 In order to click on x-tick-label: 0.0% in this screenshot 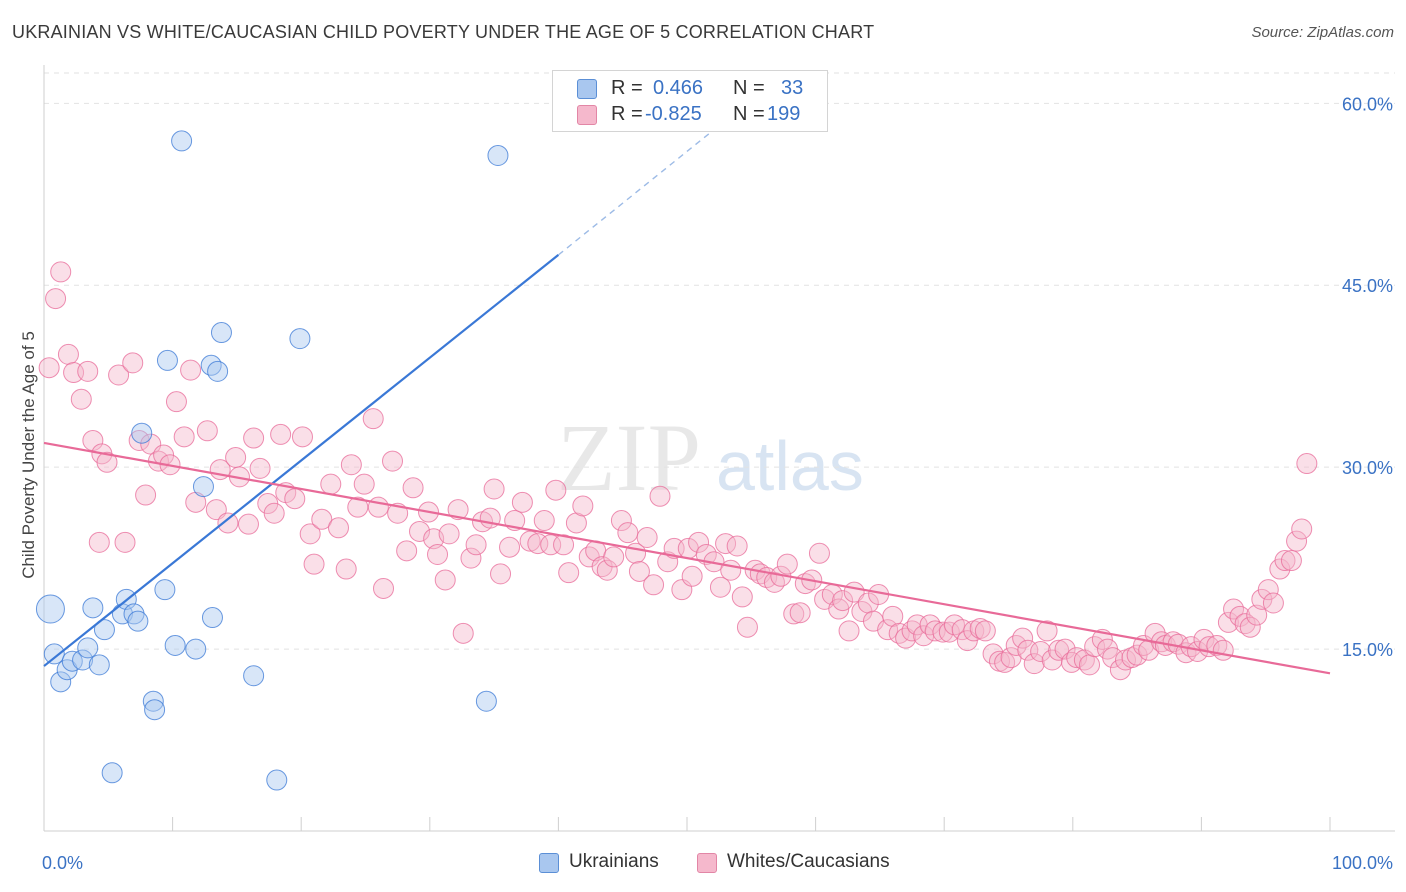, I will do `click(62, 863)`.